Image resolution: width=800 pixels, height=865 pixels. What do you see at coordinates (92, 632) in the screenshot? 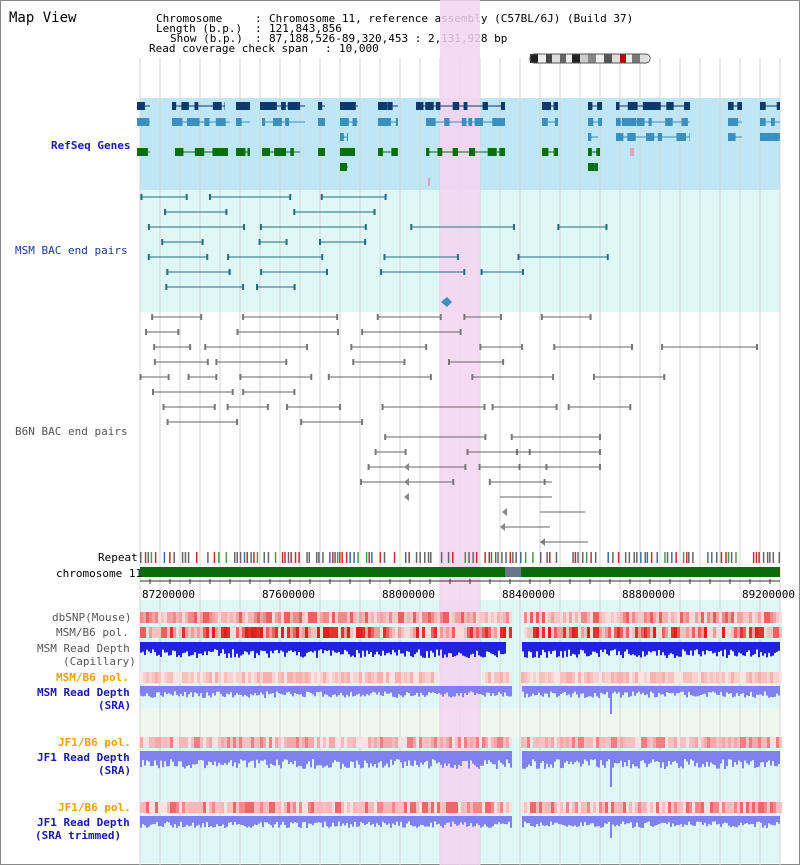
I see `label-msm-b6-pol: MSM/B6 pol.` at bounding box center [92, 632].